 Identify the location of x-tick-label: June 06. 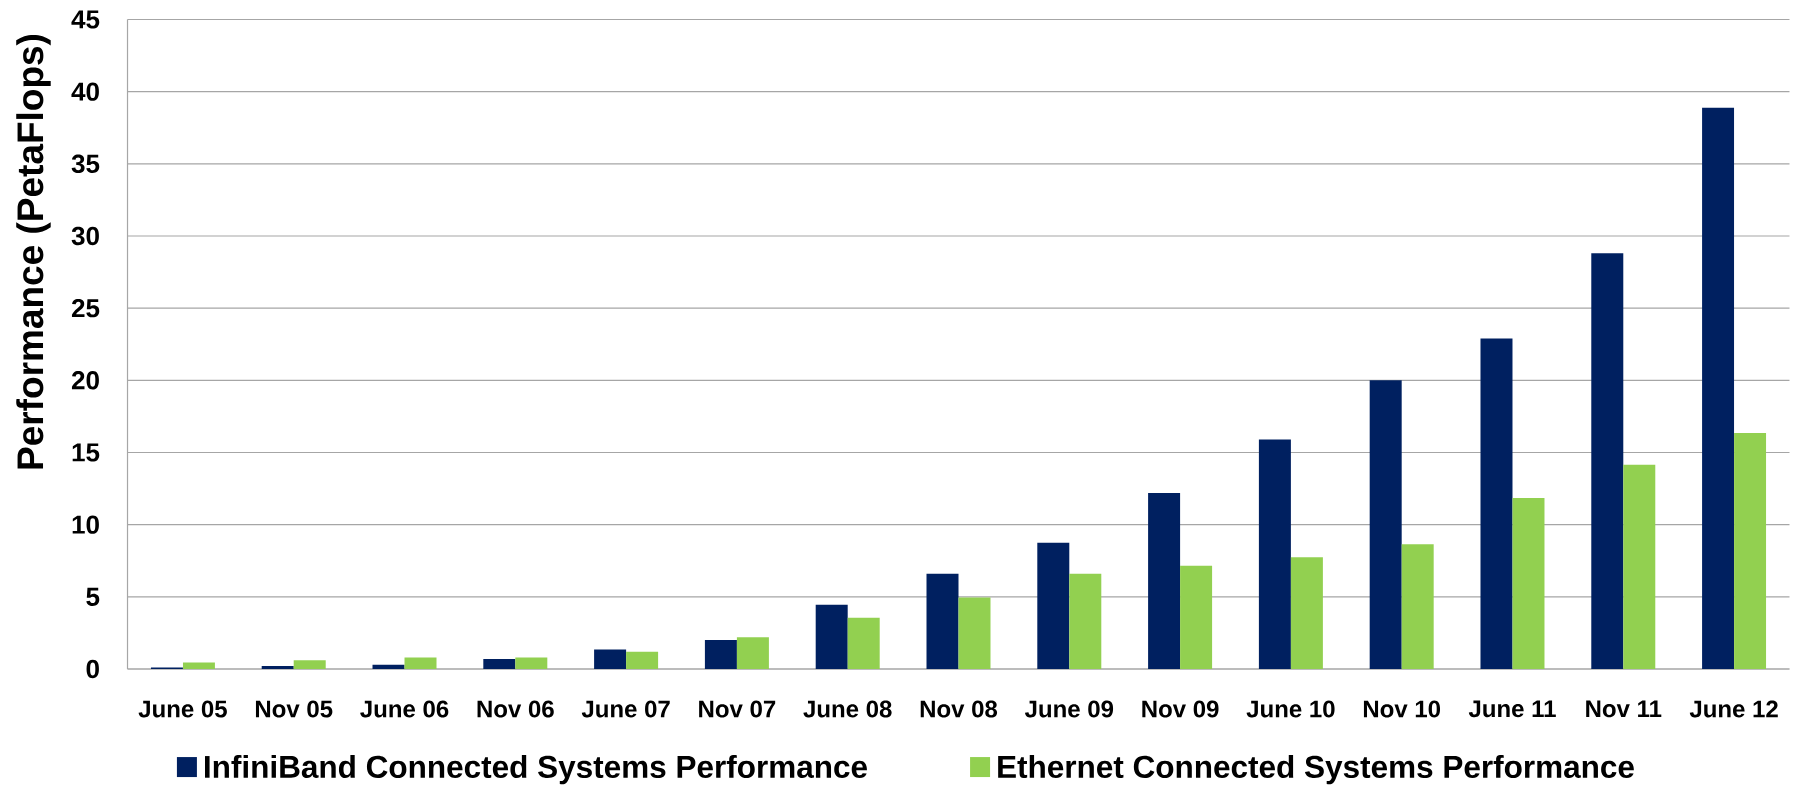
(404, 709).